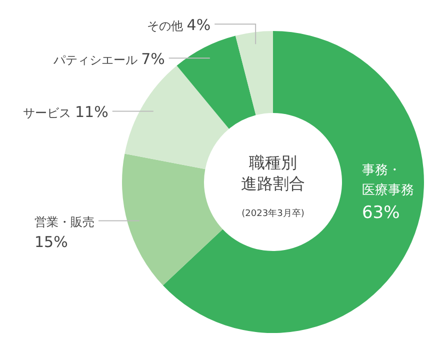 This screenshot has width=431, height=347. Describe the element at coordinates (273, 173) in the screenshot. I see `text: 職種別進路割合` at that location.